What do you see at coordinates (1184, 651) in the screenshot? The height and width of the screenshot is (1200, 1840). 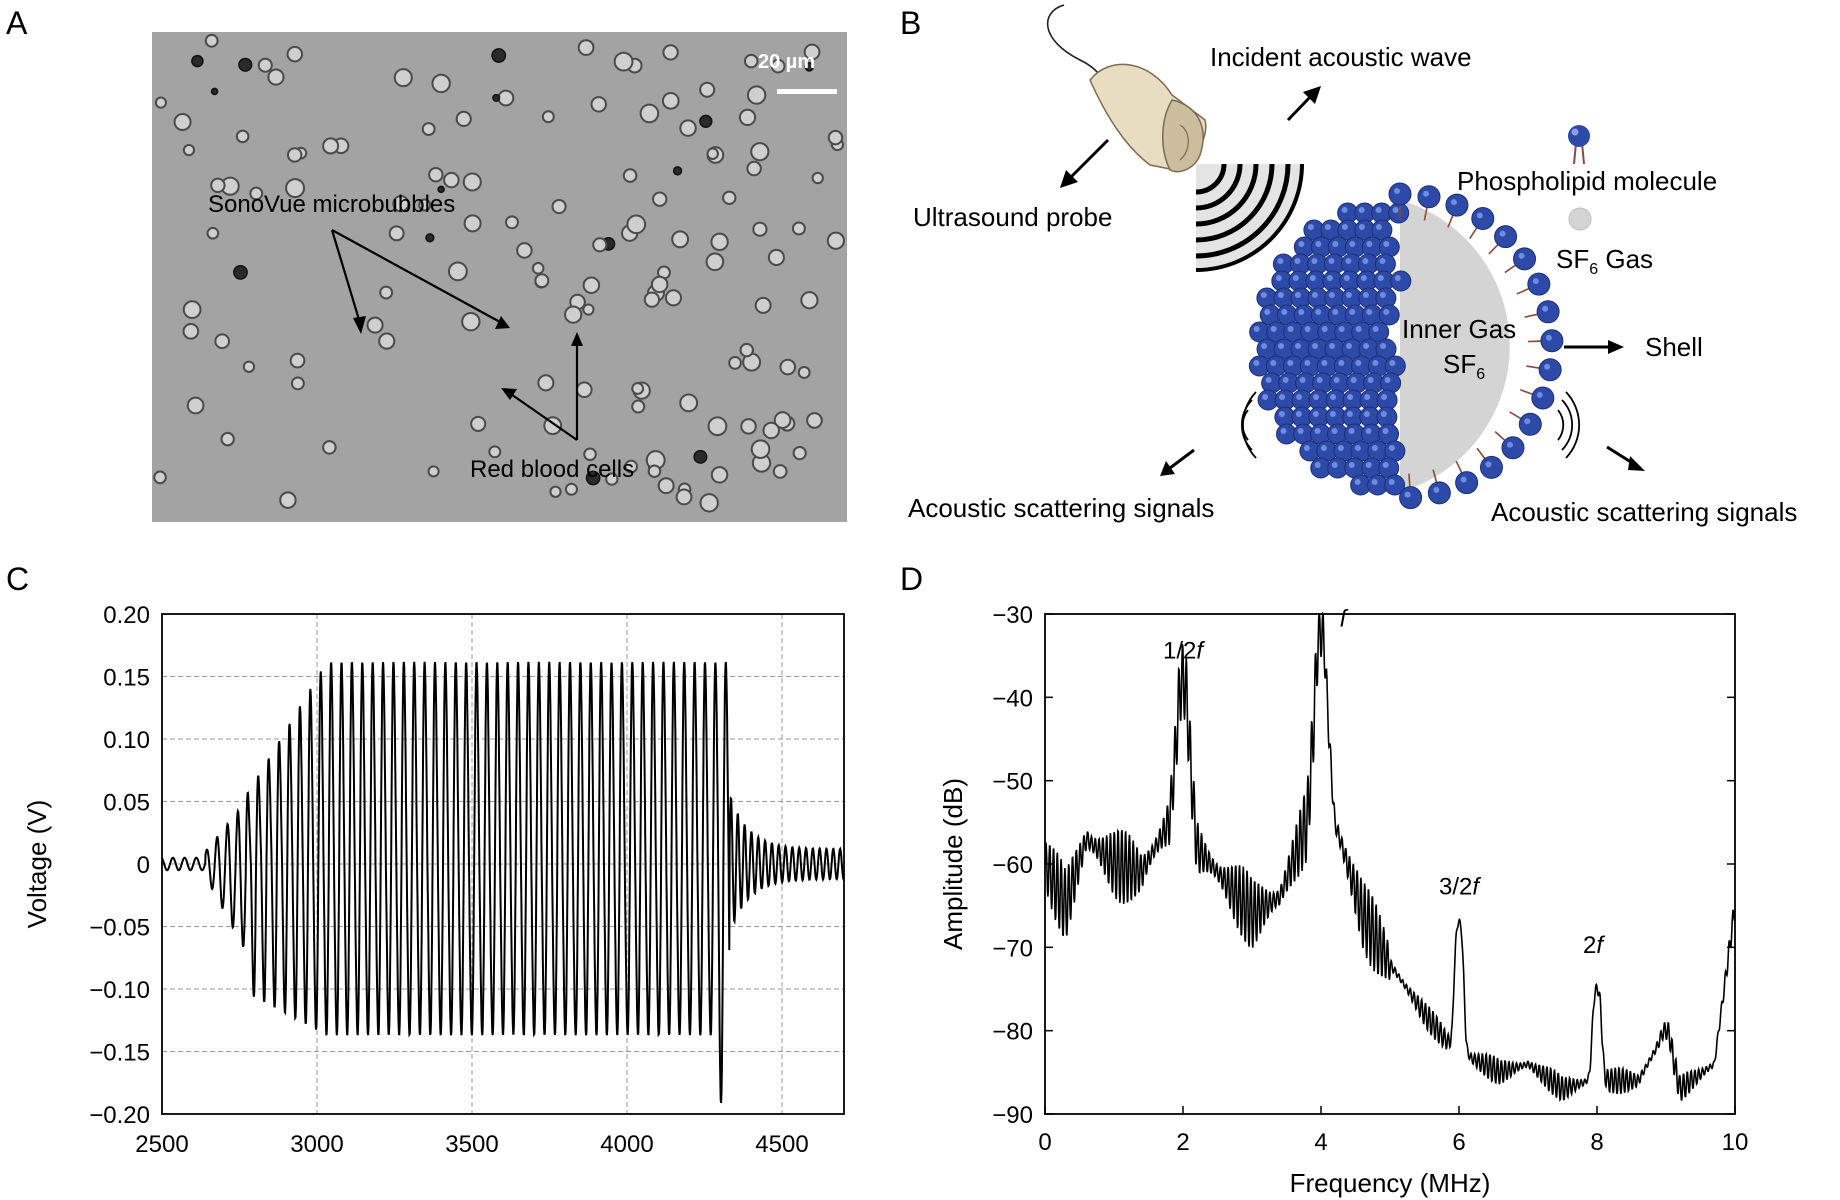 I see `peak-label: 1/2f` at bounding box center [1184, 651].